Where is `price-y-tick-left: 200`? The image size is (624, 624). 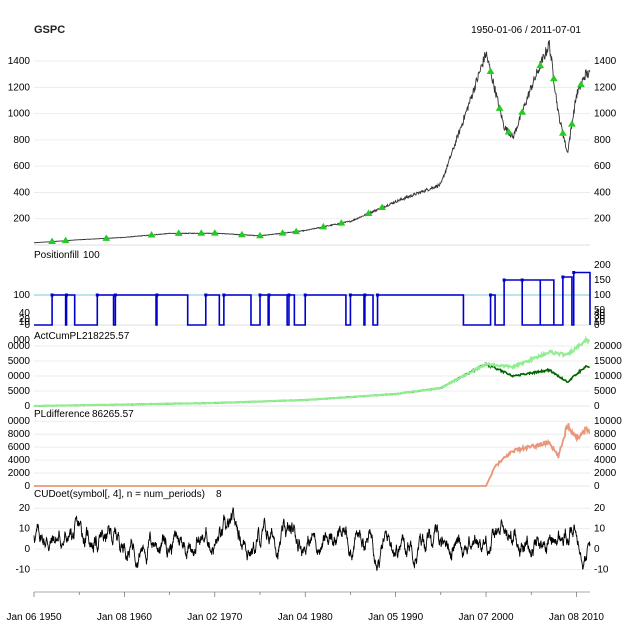 price-y-tick-left: 200 is located at coordinates (21, 219).